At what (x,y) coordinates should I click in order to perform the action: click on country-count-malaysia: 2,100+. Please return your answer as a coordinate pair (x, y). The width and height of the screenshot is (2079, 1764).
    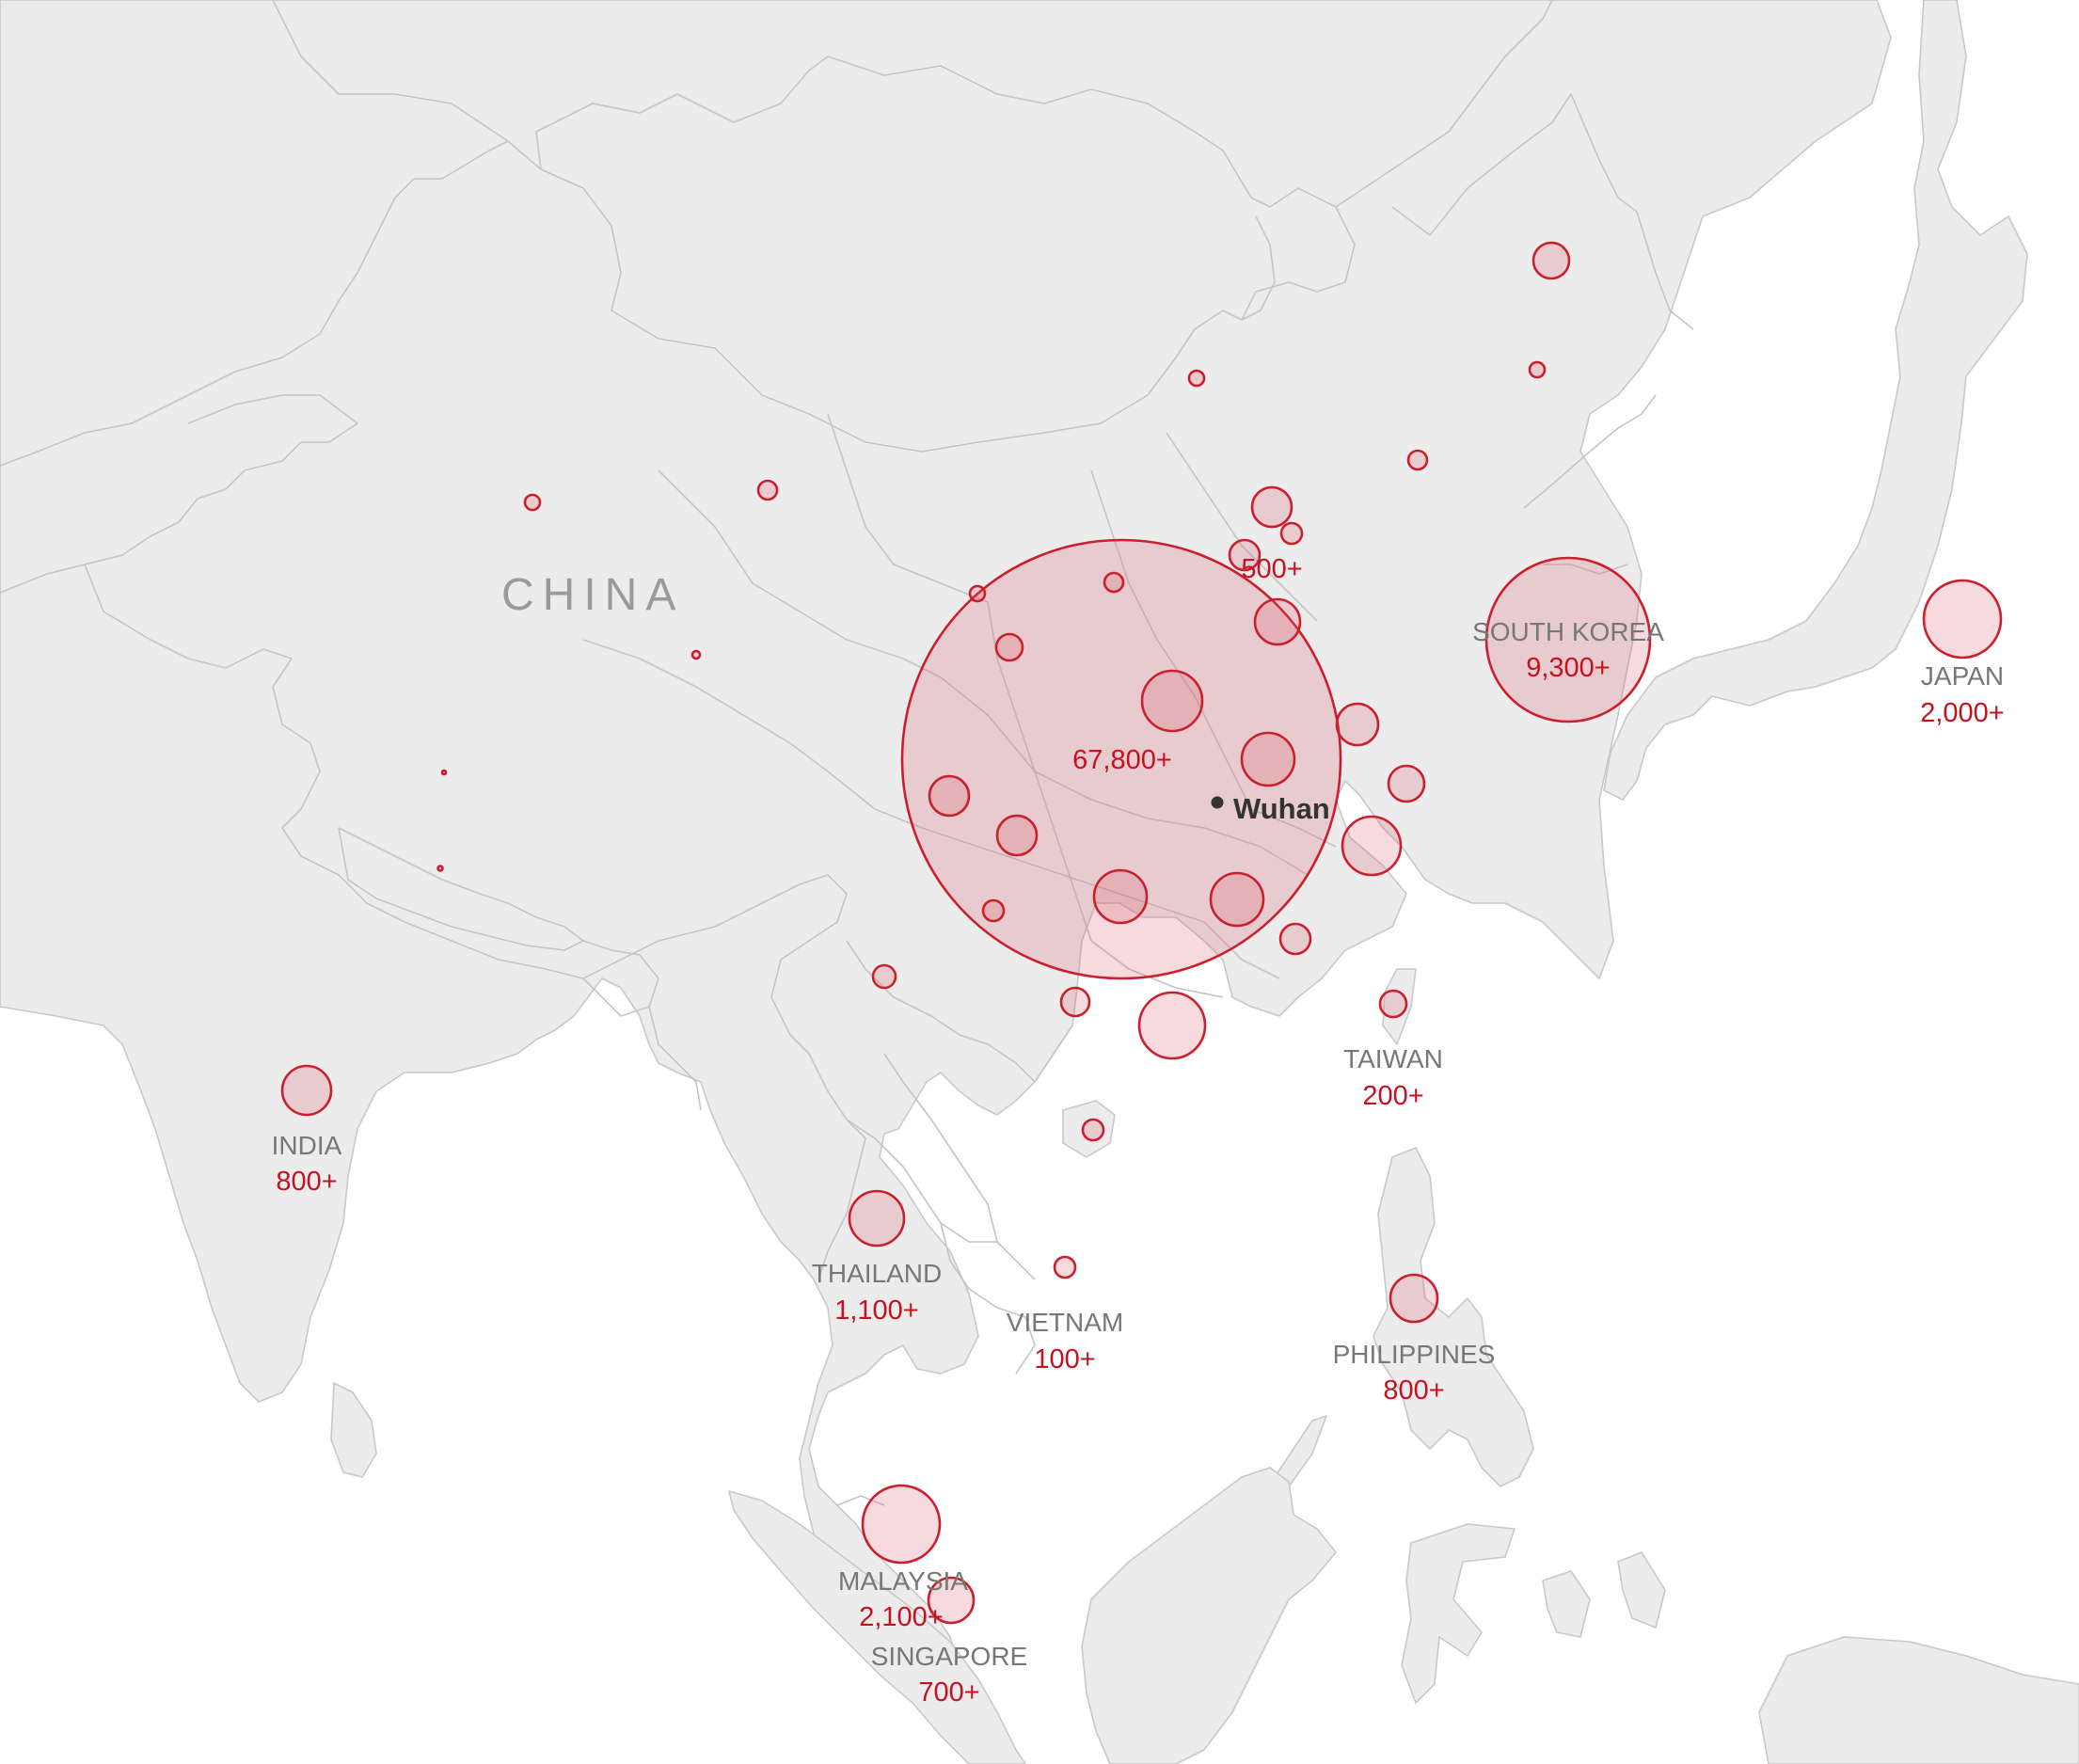
    Looking at the image, I should click on (901, 1617).